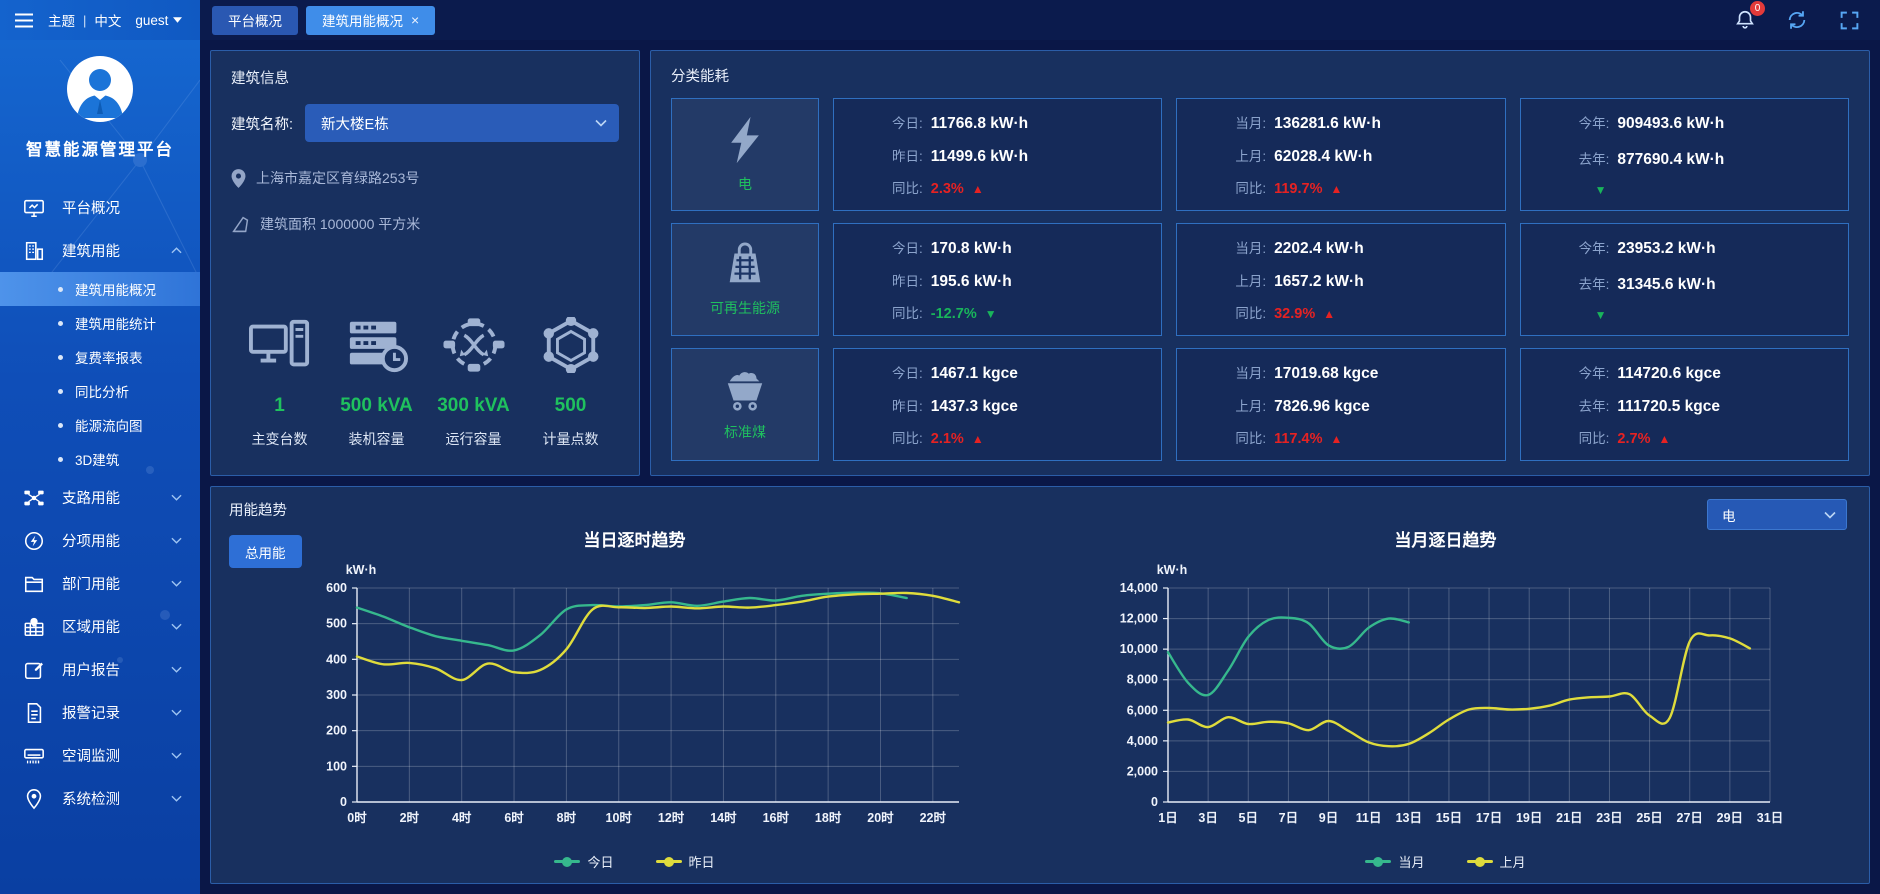  Describe the element at coordinates (279, 345) in the screenshot. I see `transformer-icon` at that location.